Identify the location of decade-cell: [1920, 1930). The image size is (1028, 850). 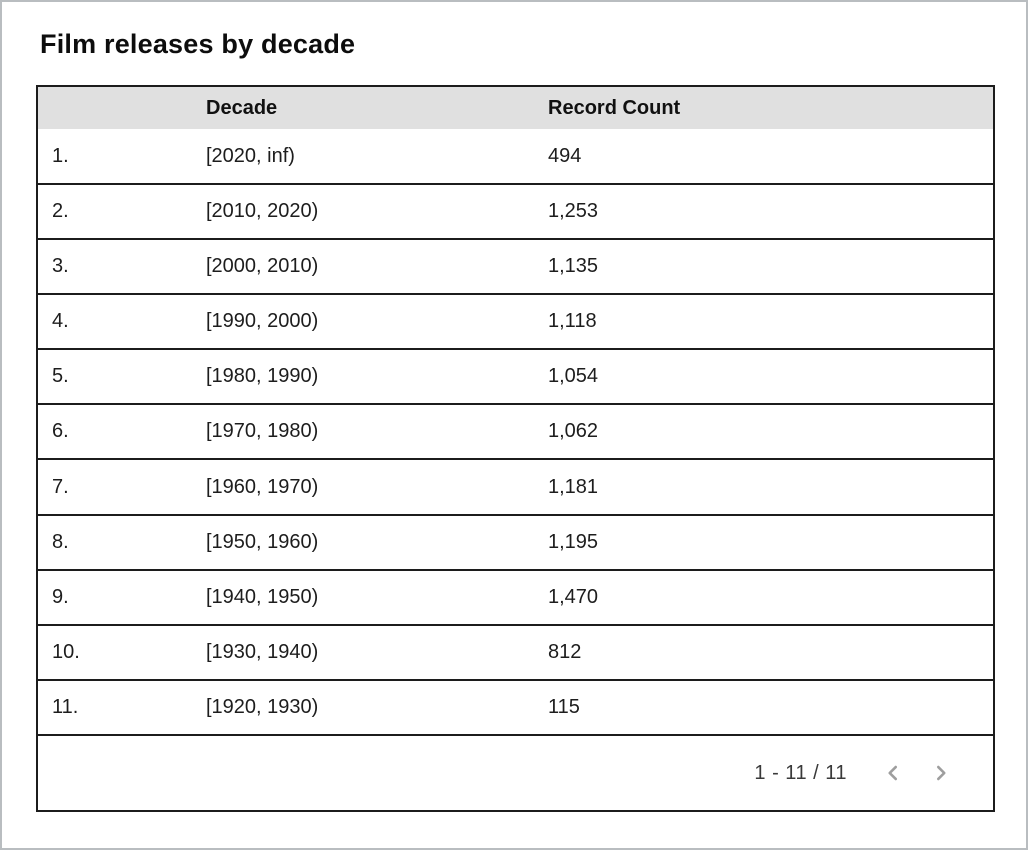
(377, 706).